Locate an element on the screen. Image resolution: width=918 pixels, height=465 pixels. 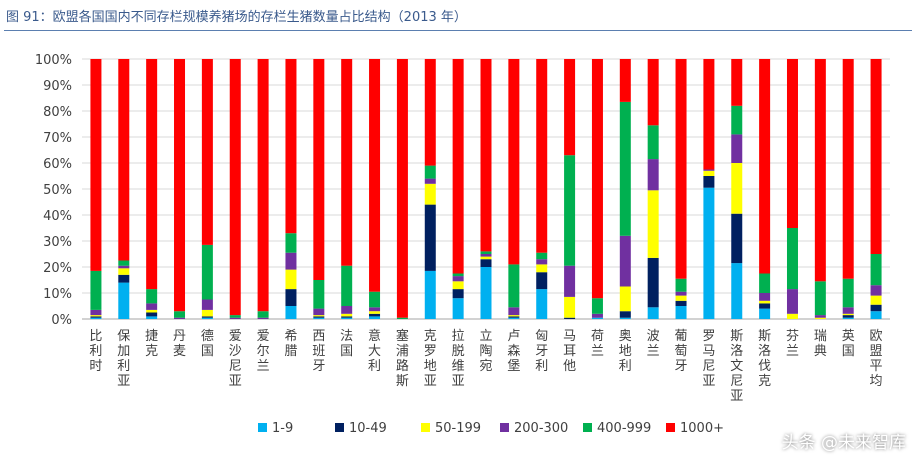
legend-label-1-9: 1-9 is located at coordinates (282, 428).